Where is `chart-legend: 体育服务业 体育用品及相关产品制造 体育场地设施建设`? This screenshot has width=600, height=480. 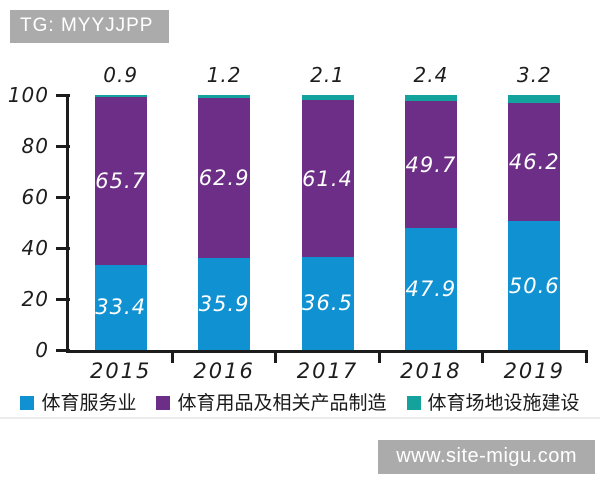
chart-legend: 体育服务业 体育用品及相关产品制造 体育场地设施建设 is located at coordinates (300, 403).